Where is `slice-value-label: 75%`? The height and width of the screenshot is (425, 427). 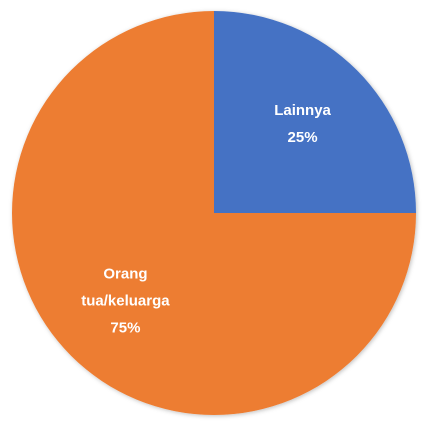
slice-value-label: 75% is located at coordinates (125, 328).